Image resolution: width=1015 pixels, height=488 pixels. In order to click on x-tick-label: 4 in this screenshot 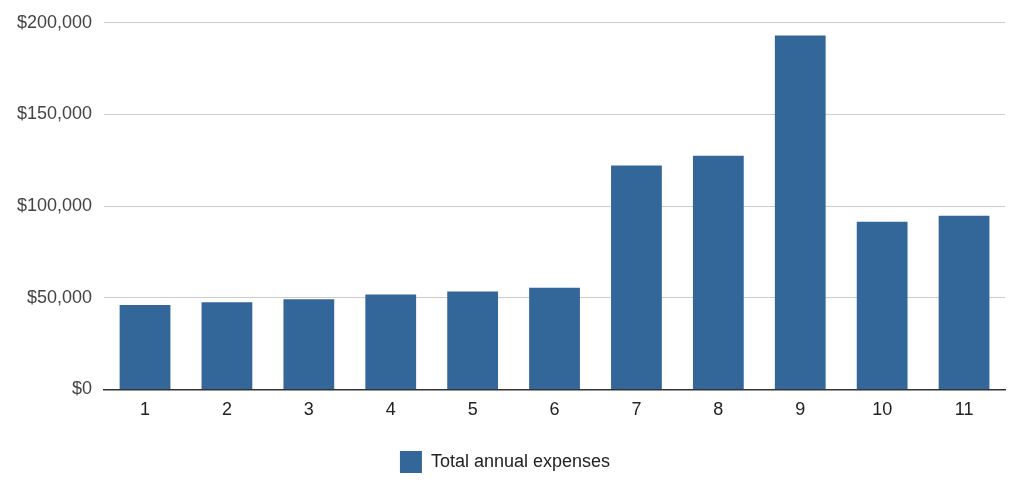, I will do `click(390, 409)`.